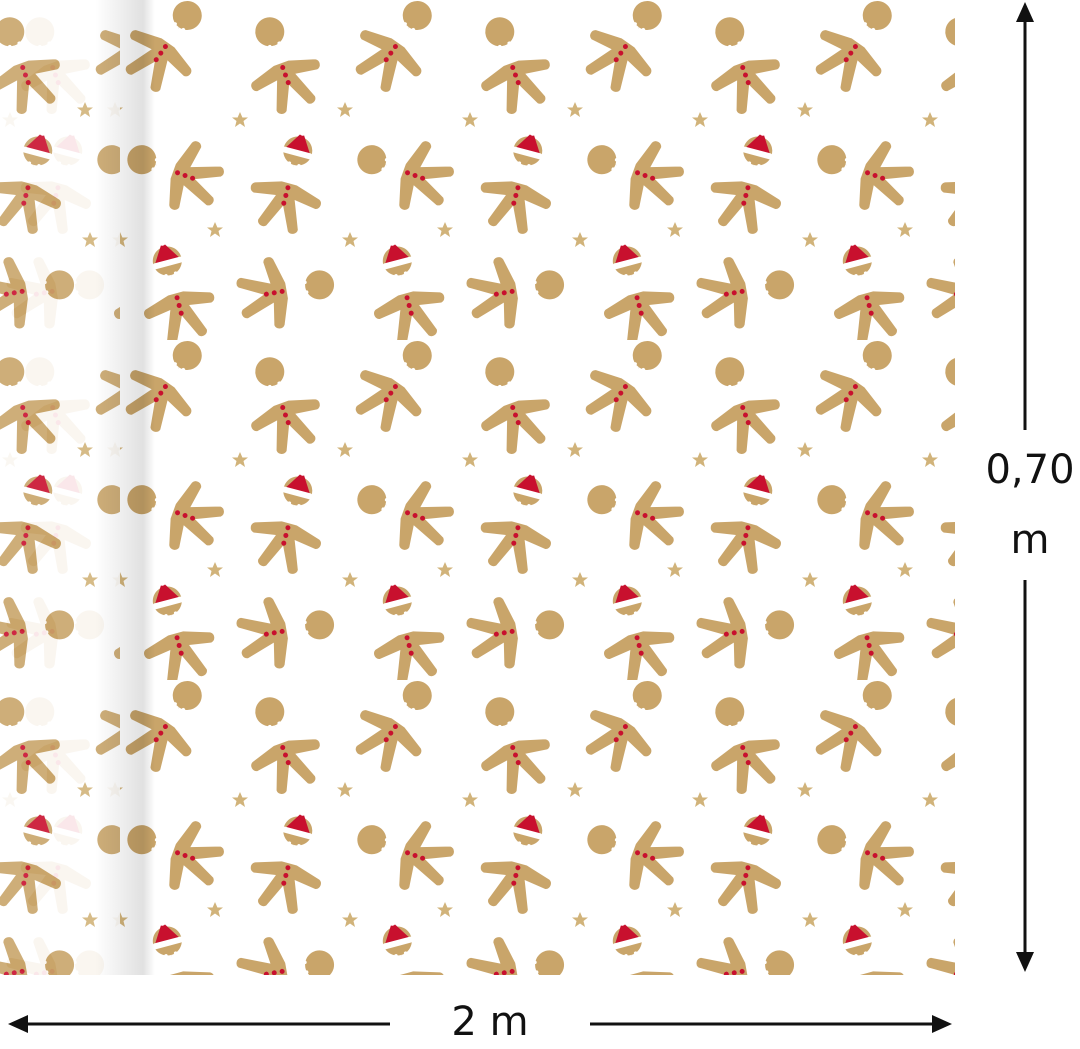  What do you see at coordinates (1029, 470) in the screenshot?
I see `height-value: 0,70` at bounding box center [1029, 470].